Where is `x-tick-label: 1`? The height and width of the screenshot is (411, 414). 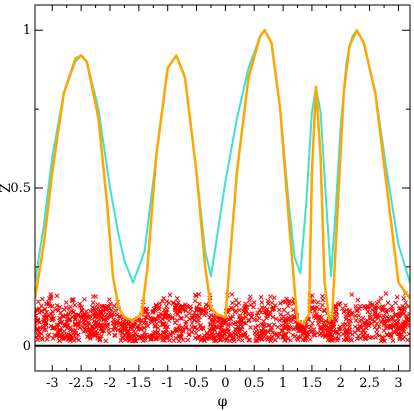
x-tick-label: 1 is located at coordinates (283, 383).